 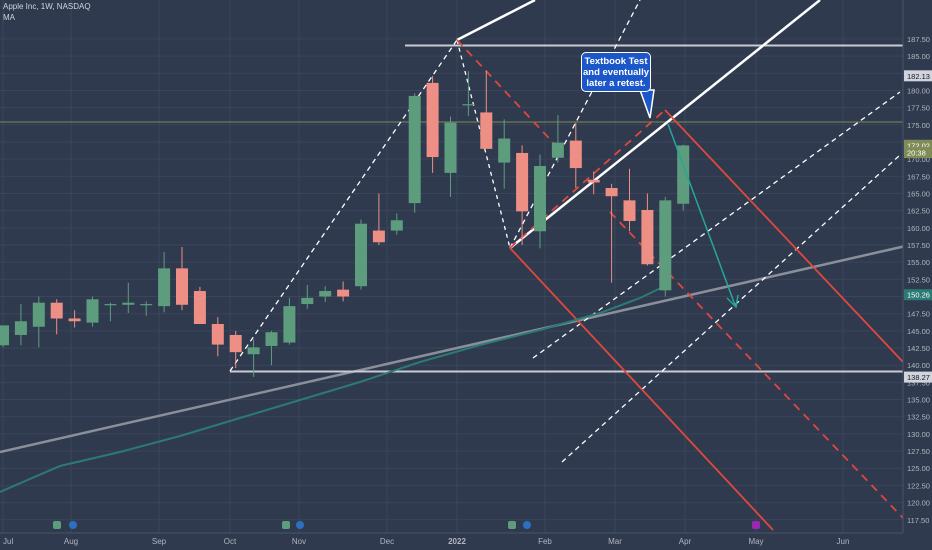 I want to click on y-tick-label: 130.00, so click(x=918, y=434).